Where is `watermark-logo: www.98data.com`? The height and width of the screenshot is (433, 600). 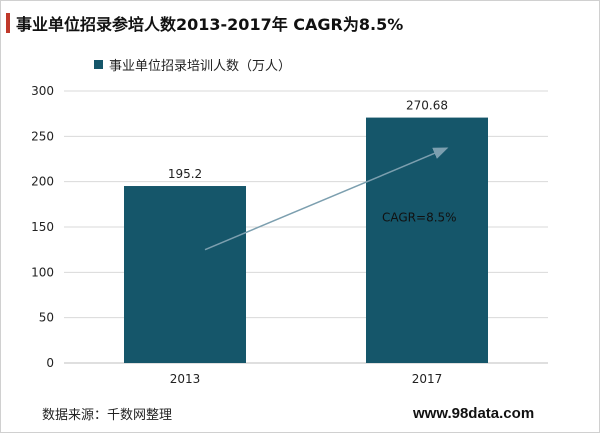 watermark-logo: www.98data.com is located at coordinates (474, 413).